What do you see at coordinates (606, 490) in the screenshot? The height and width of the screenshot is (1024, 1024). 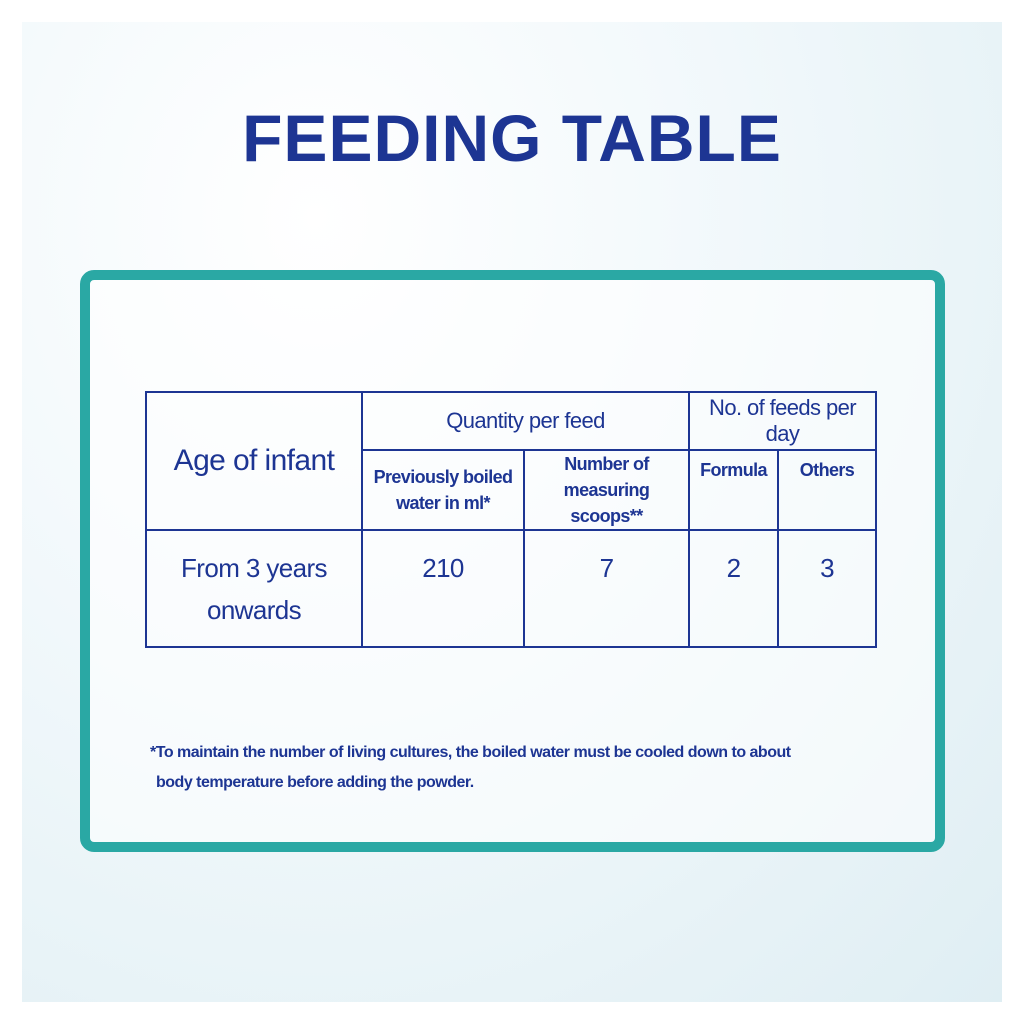 I see `header-cell: Number of measuring scoops**` at bounding box center [606, 490].